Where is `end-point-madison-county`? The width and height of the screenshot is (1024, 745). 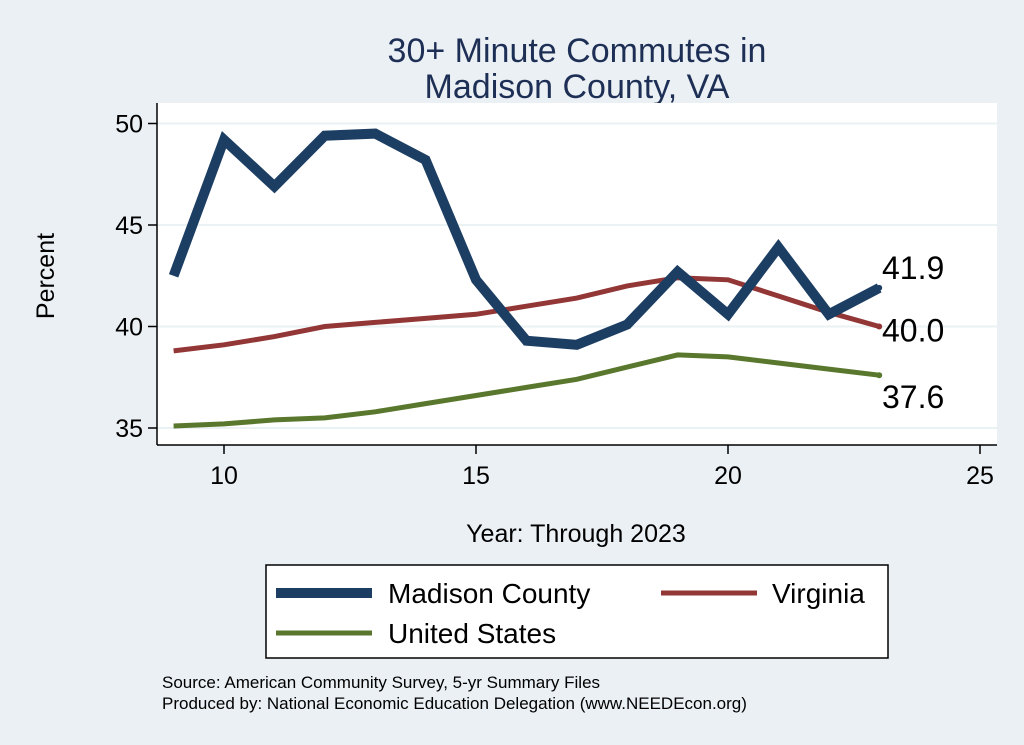 end-point-madison-county is located at coordinates (879, 287).